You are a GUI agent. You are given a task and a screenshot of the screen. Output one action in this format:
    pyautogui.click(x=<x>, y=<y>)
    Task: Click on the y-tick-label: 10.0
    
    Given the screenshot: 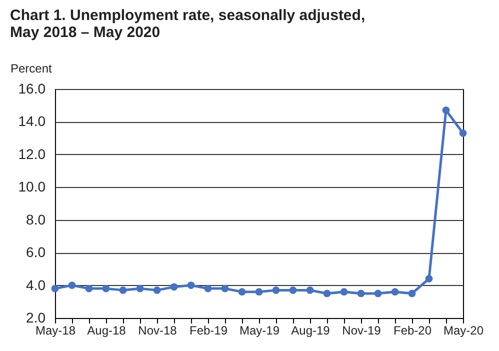 What is the action you would take?
    pyautogui.click(x=32, y=186)
    